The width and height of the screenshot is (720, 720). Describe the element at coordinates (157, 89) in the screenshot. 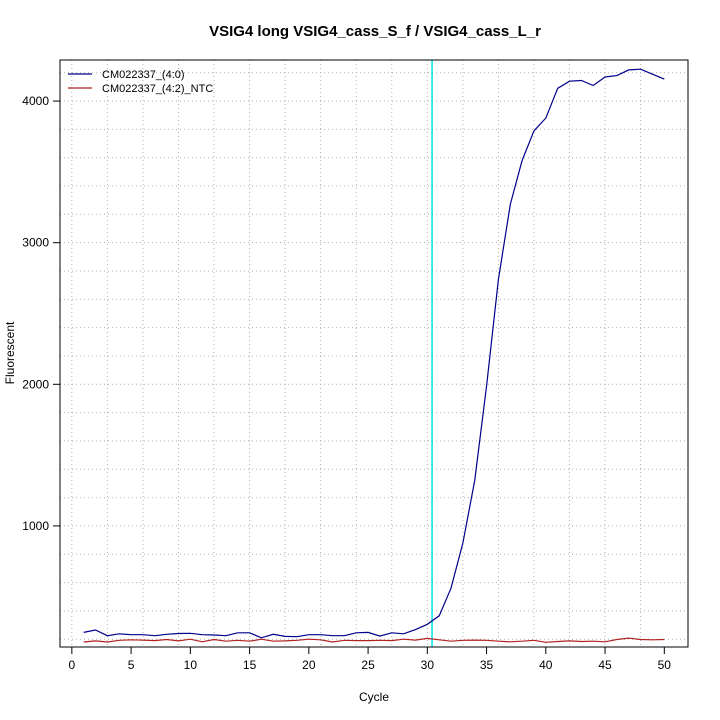

I see `legend-label-2: CM022337_(4:2)_NTC` at that location.